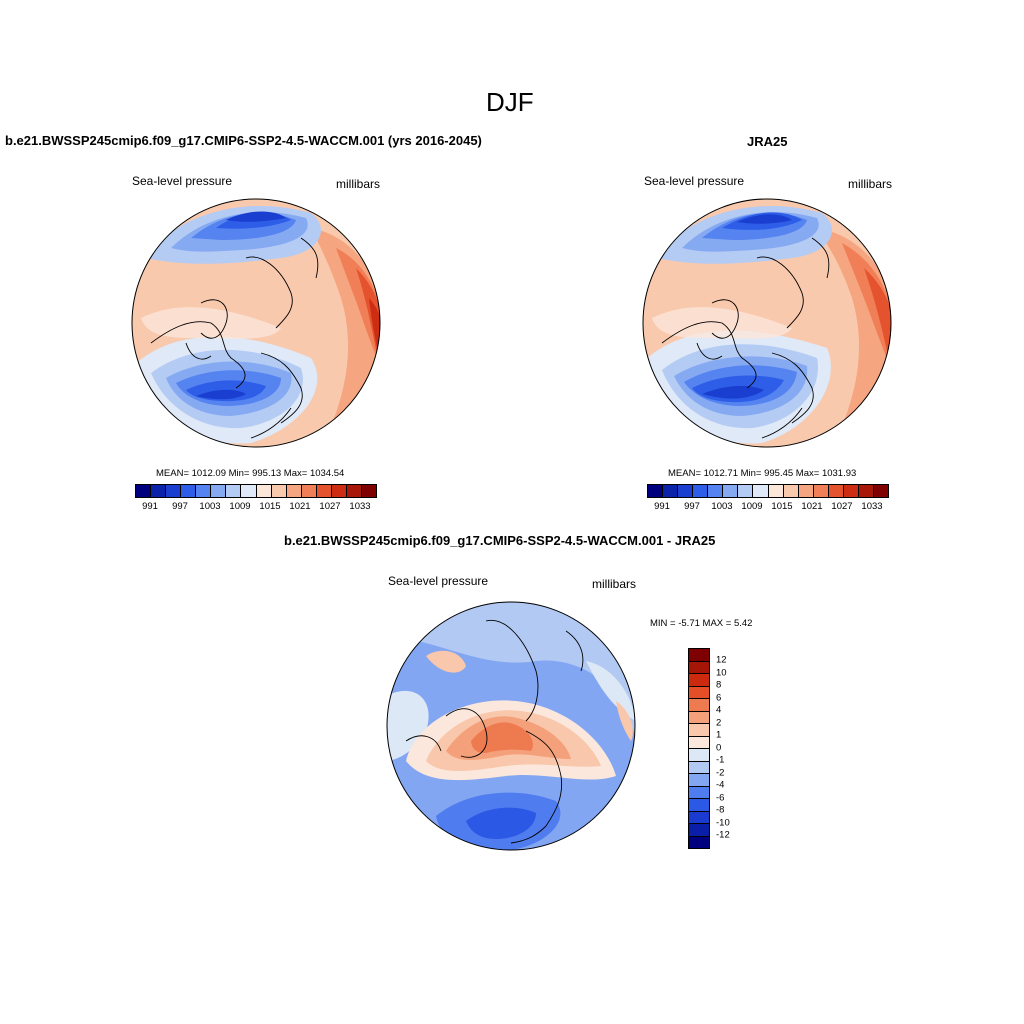  I want to click on colorbar-obs, so click(768, 491).